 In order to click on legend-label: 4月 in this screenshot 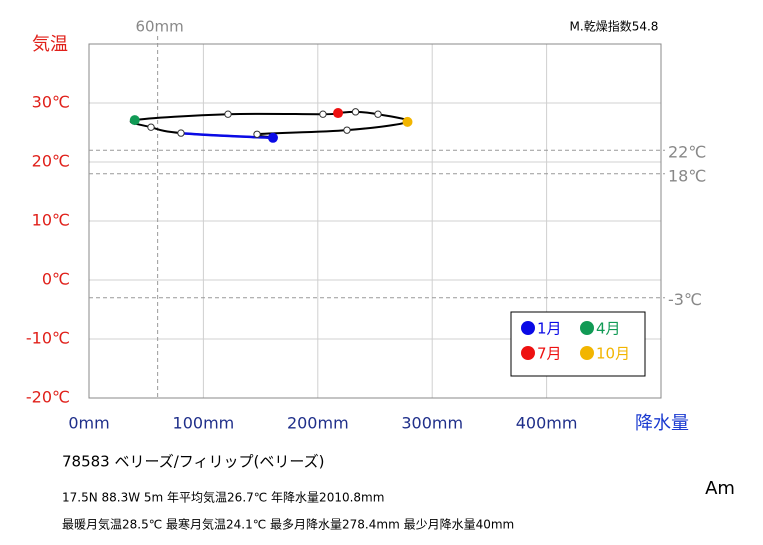, I will do `click(608, 329)`.